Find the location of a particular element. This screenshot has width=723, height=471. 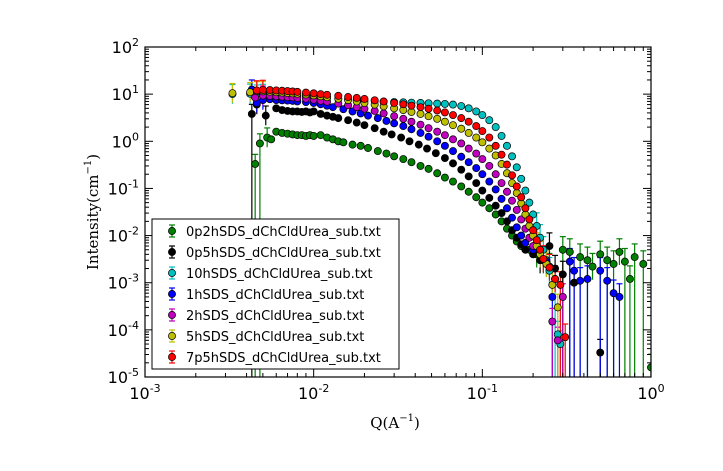

y-tick-label: 10⁰ is located at coordinates (125, 140).